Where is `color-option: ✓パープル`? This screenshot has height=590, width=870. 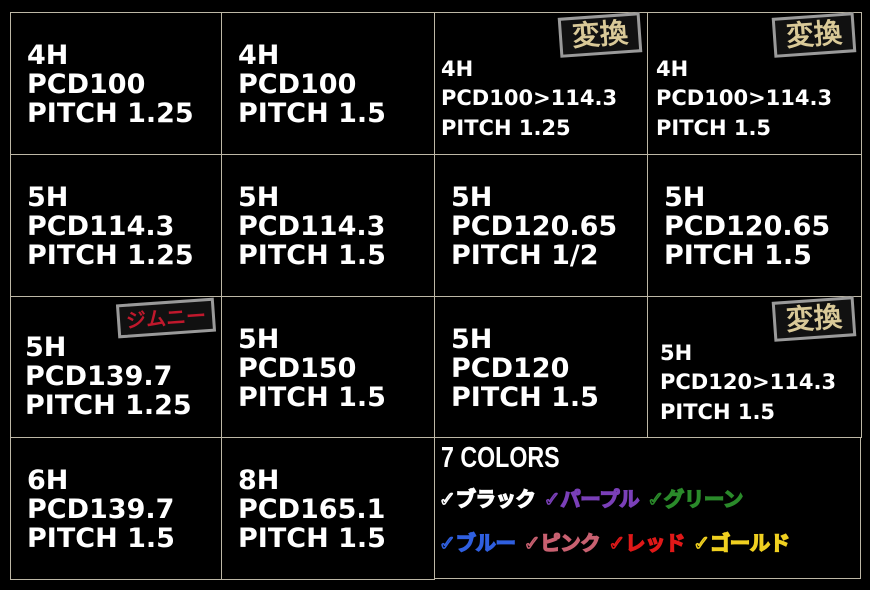
color-option: ✓パープル is located at coordinates (591, 499).